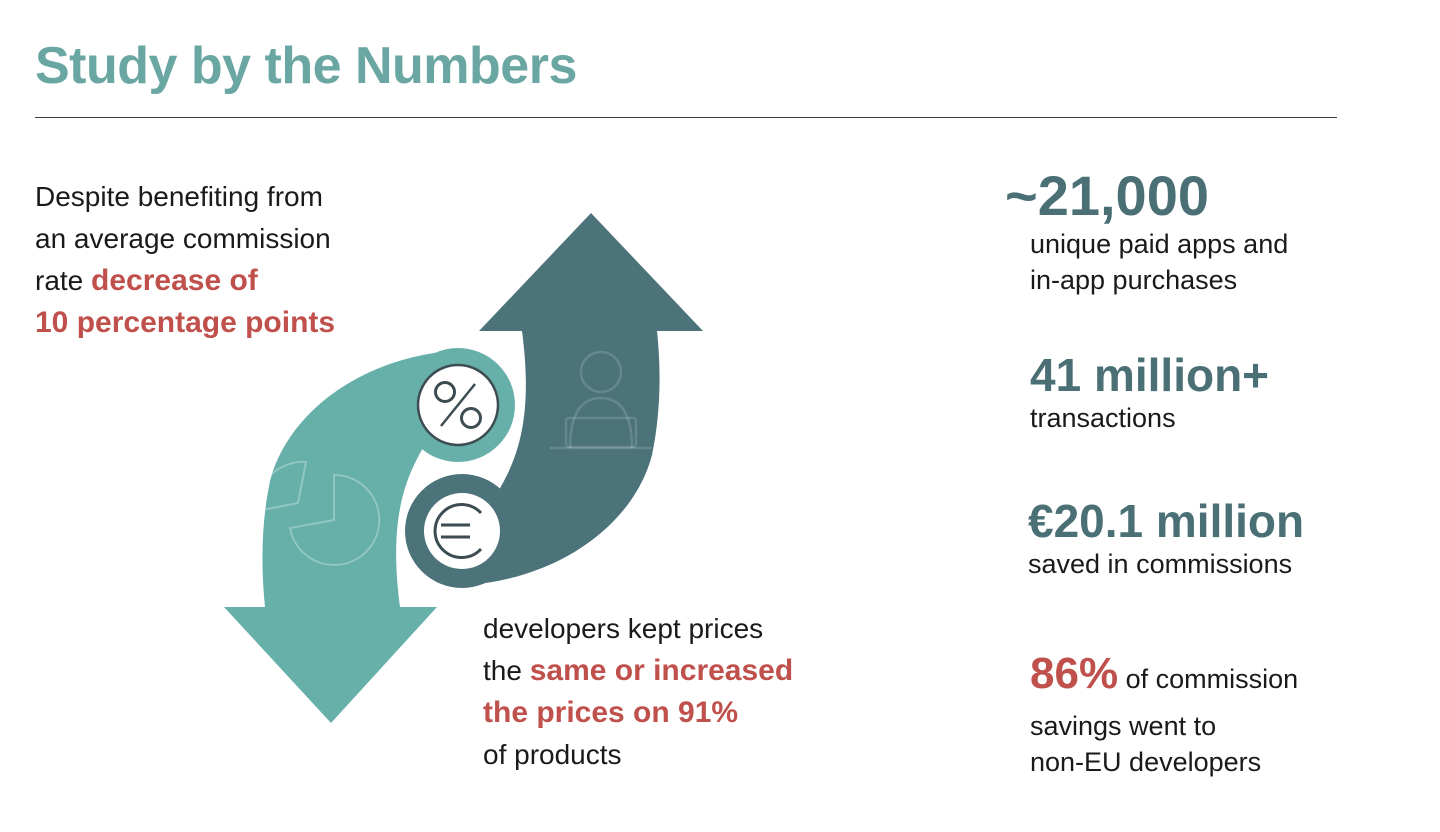 The image size is (1440, 832). What do you see at coordinates (686, 117) in the screenshot?
I see `title-divider` at bounding box center [686, 117].